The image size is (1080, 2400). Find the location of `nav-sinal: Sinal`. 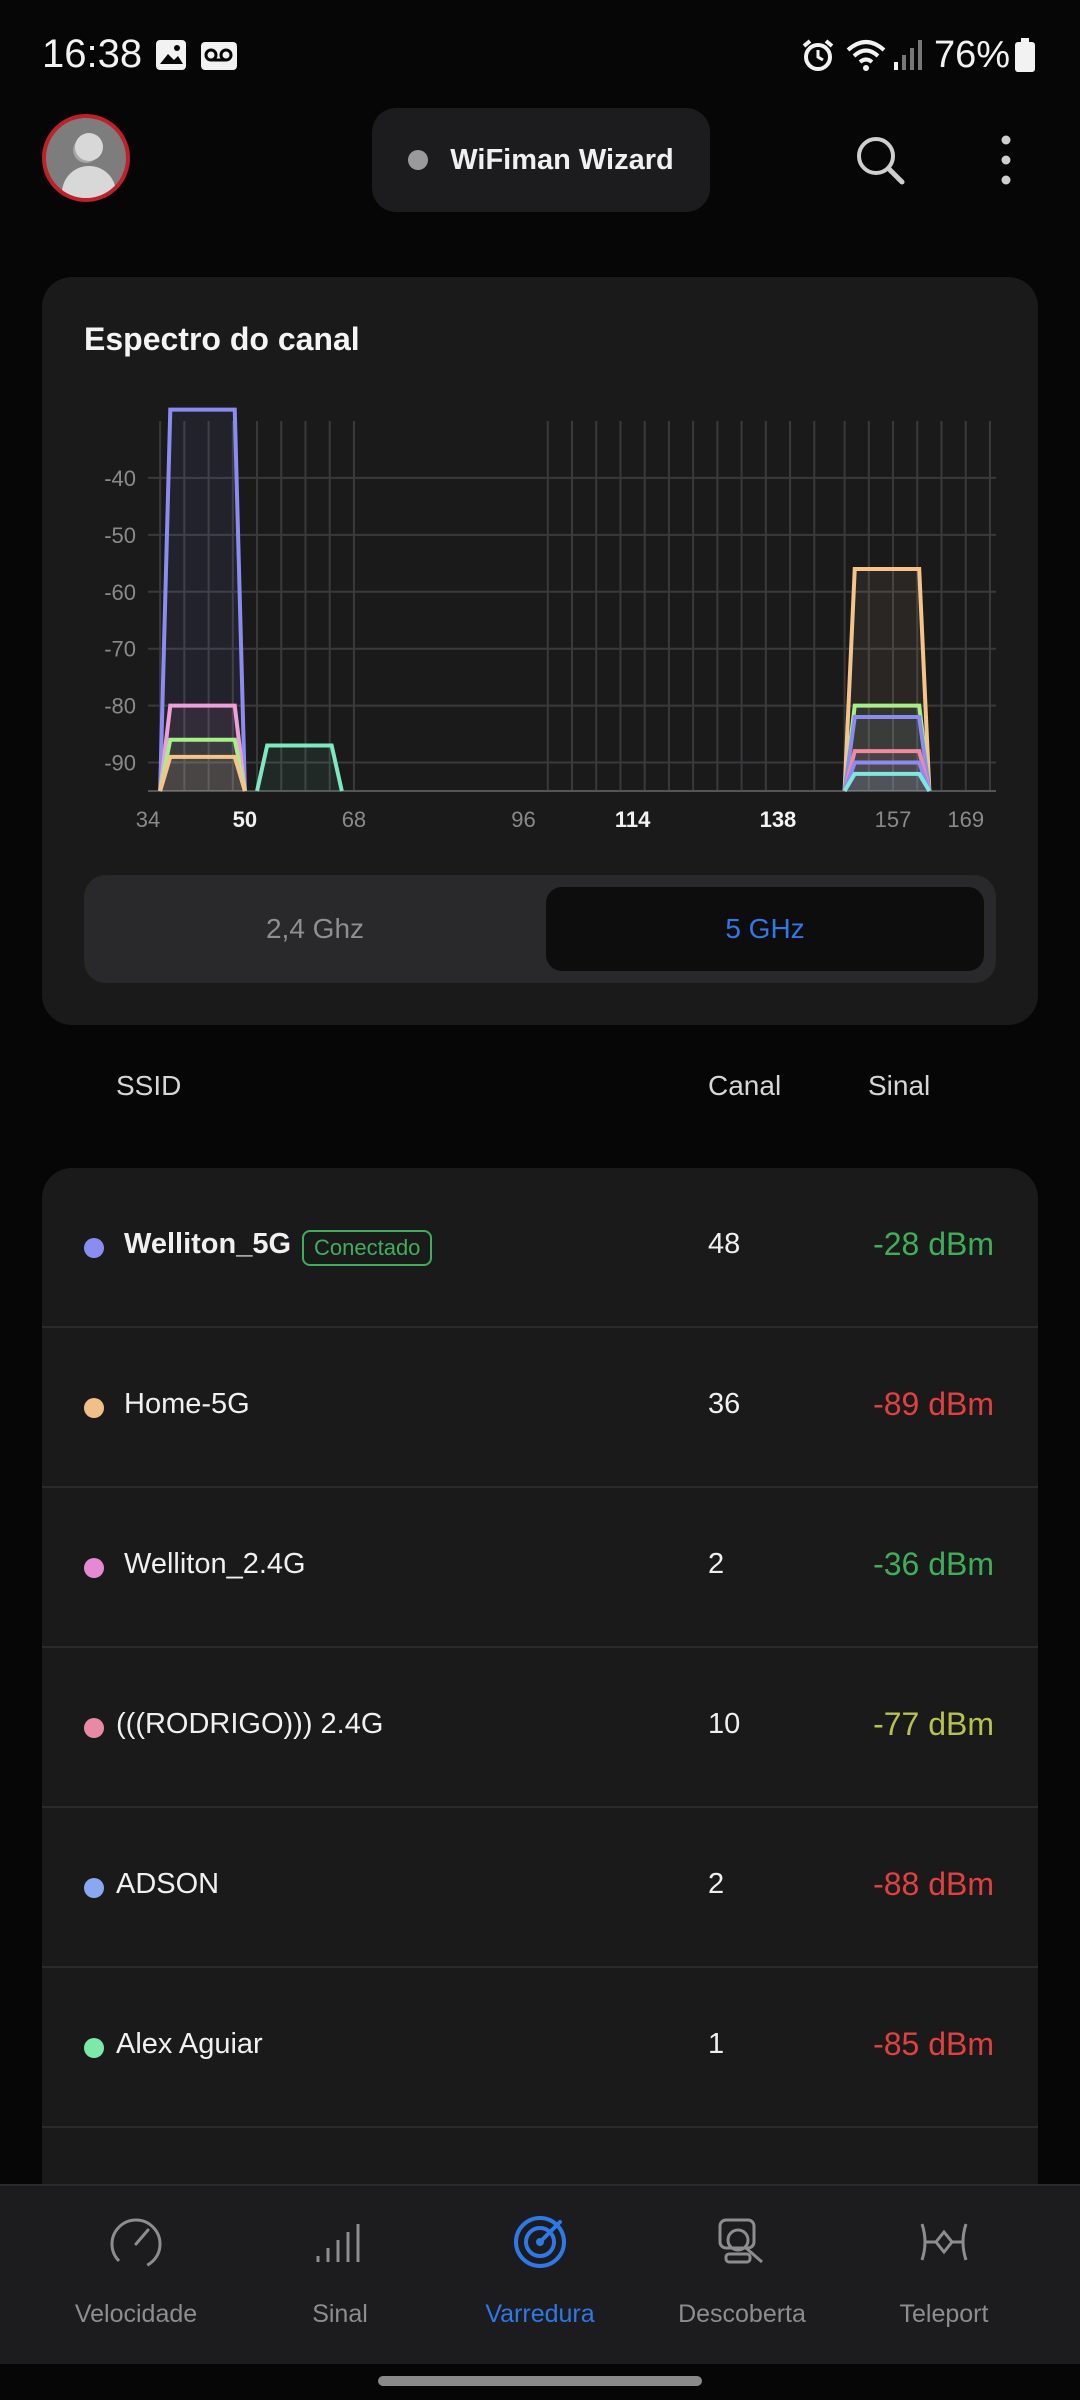

nav-sinal: Sinal is located at coordinates (340, 2275).